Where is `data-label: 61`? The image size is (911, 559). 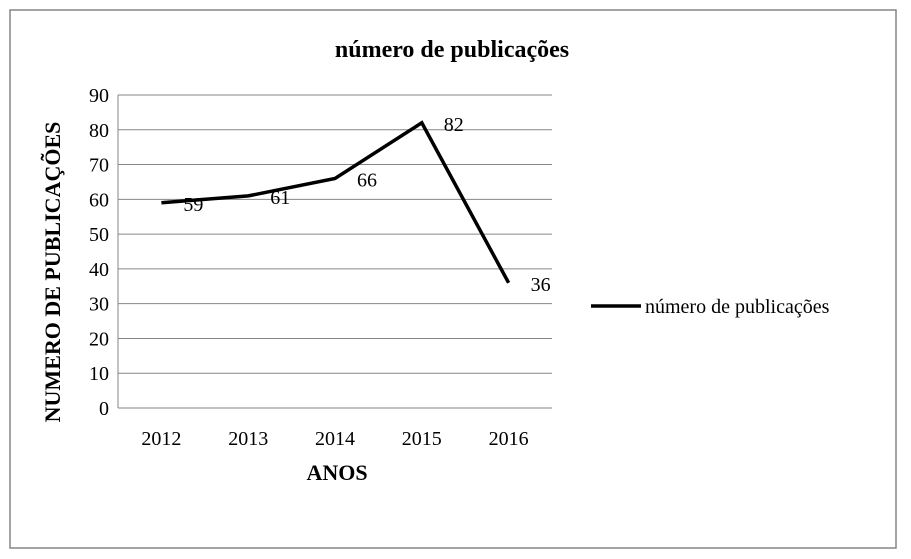 data-label: 61 is located at coordinates (280, 198).